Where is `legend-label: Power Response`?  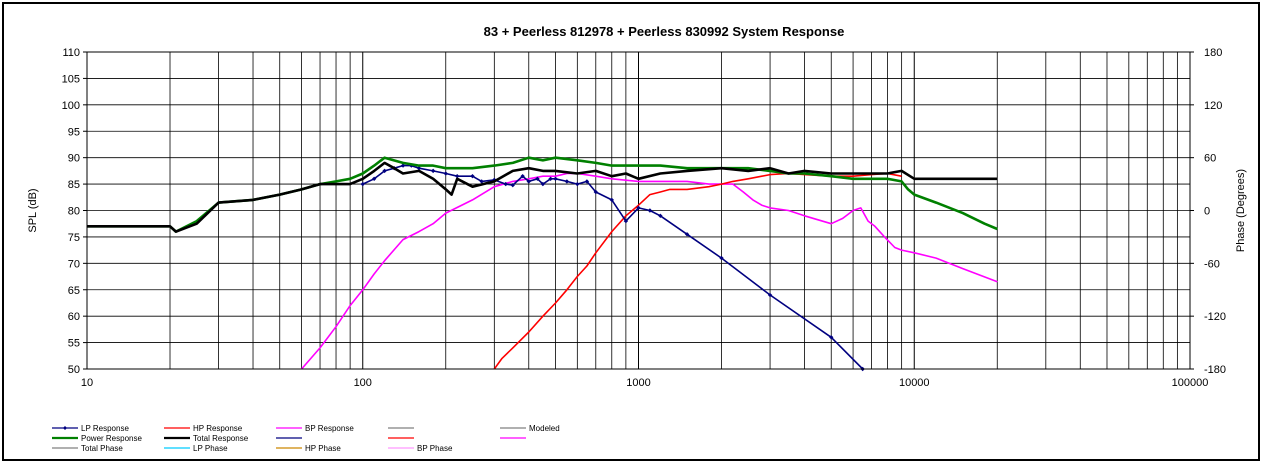 legend-label: Power Response is located at coordinates (111, 438).